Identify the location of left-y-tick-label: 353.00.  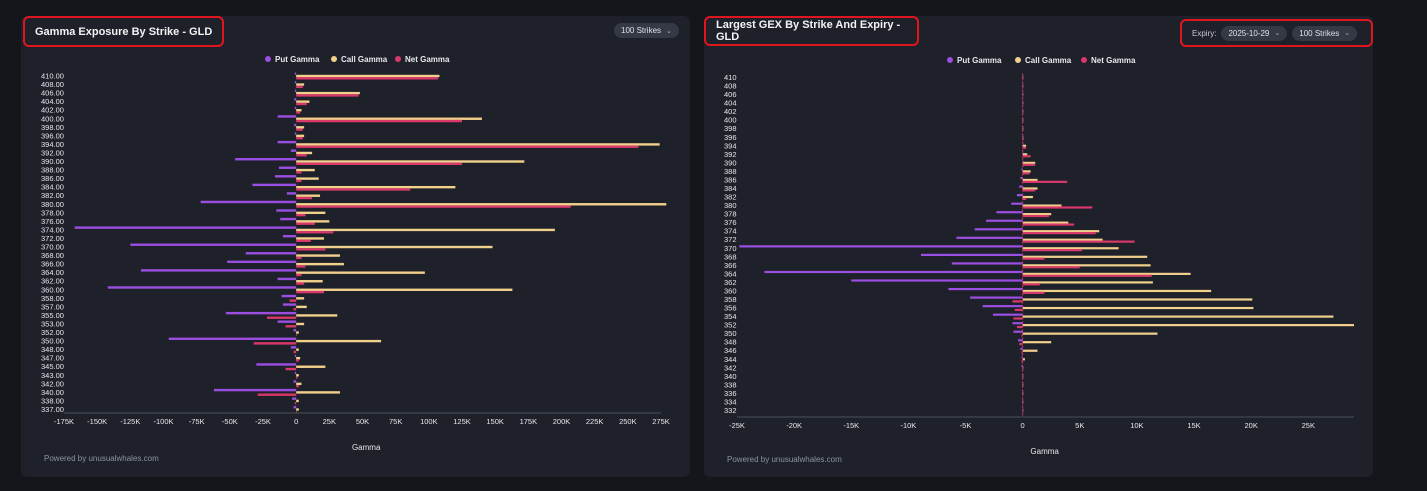
(52, 323).